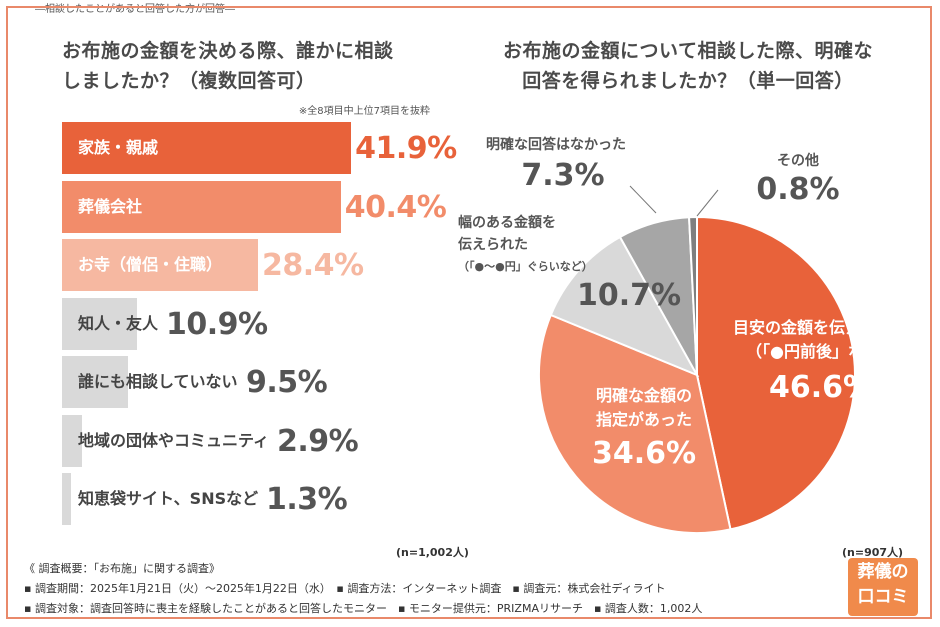  What do you see at coordinates (118, 147) in the screenshot?
I see `bar-category-label: 家族・親戚` at bounding box center [118, 147].